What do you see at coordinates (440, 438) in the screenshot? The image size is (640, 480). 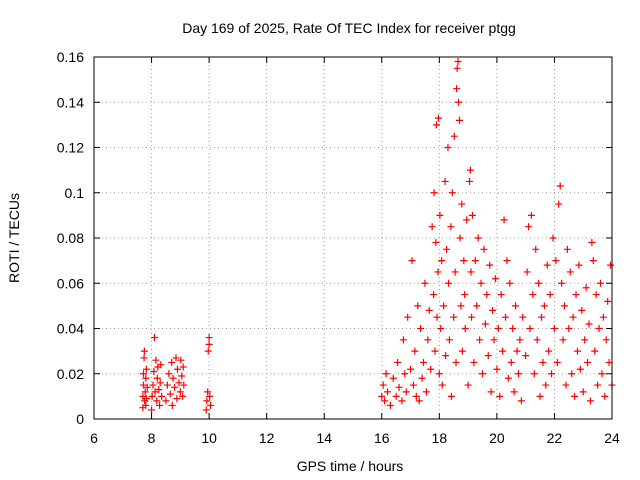 I see `x-tick-label: 18` at bounding box center [440, 438].